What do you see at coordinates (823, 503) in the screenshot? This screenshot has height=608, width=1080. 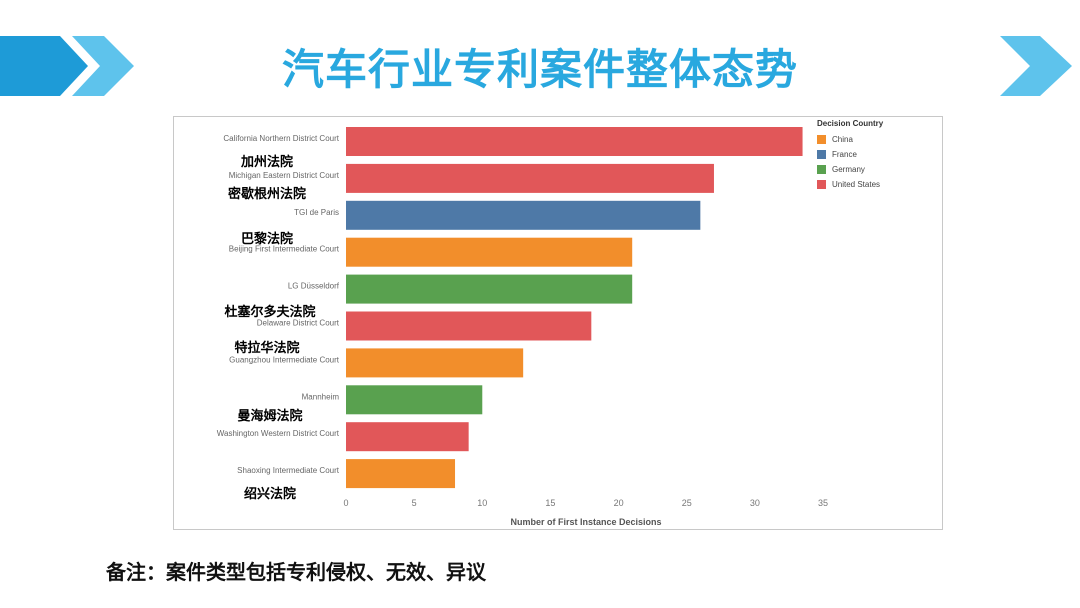 I see `x-tick-label: 35` at bounding box center [823, 503].